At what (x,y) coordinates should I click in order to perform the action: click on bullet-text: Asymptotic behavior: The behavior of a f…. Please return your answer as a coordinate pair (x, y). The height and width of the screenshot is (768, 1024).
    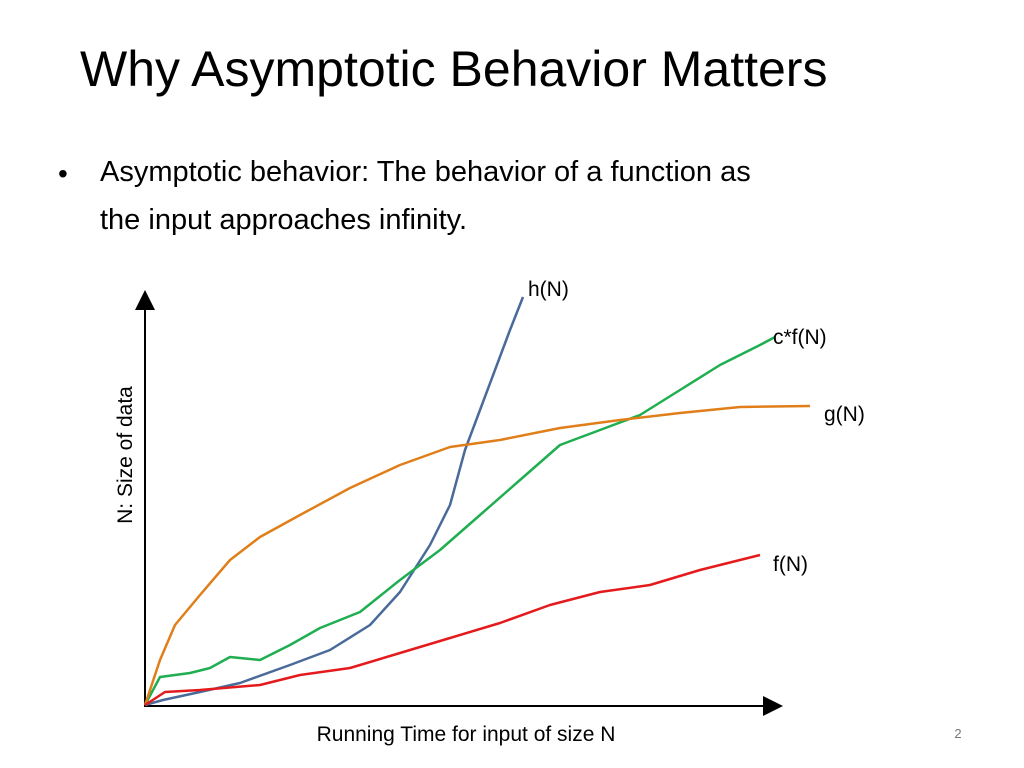
    Looking at the image, I should click on (425, 172).